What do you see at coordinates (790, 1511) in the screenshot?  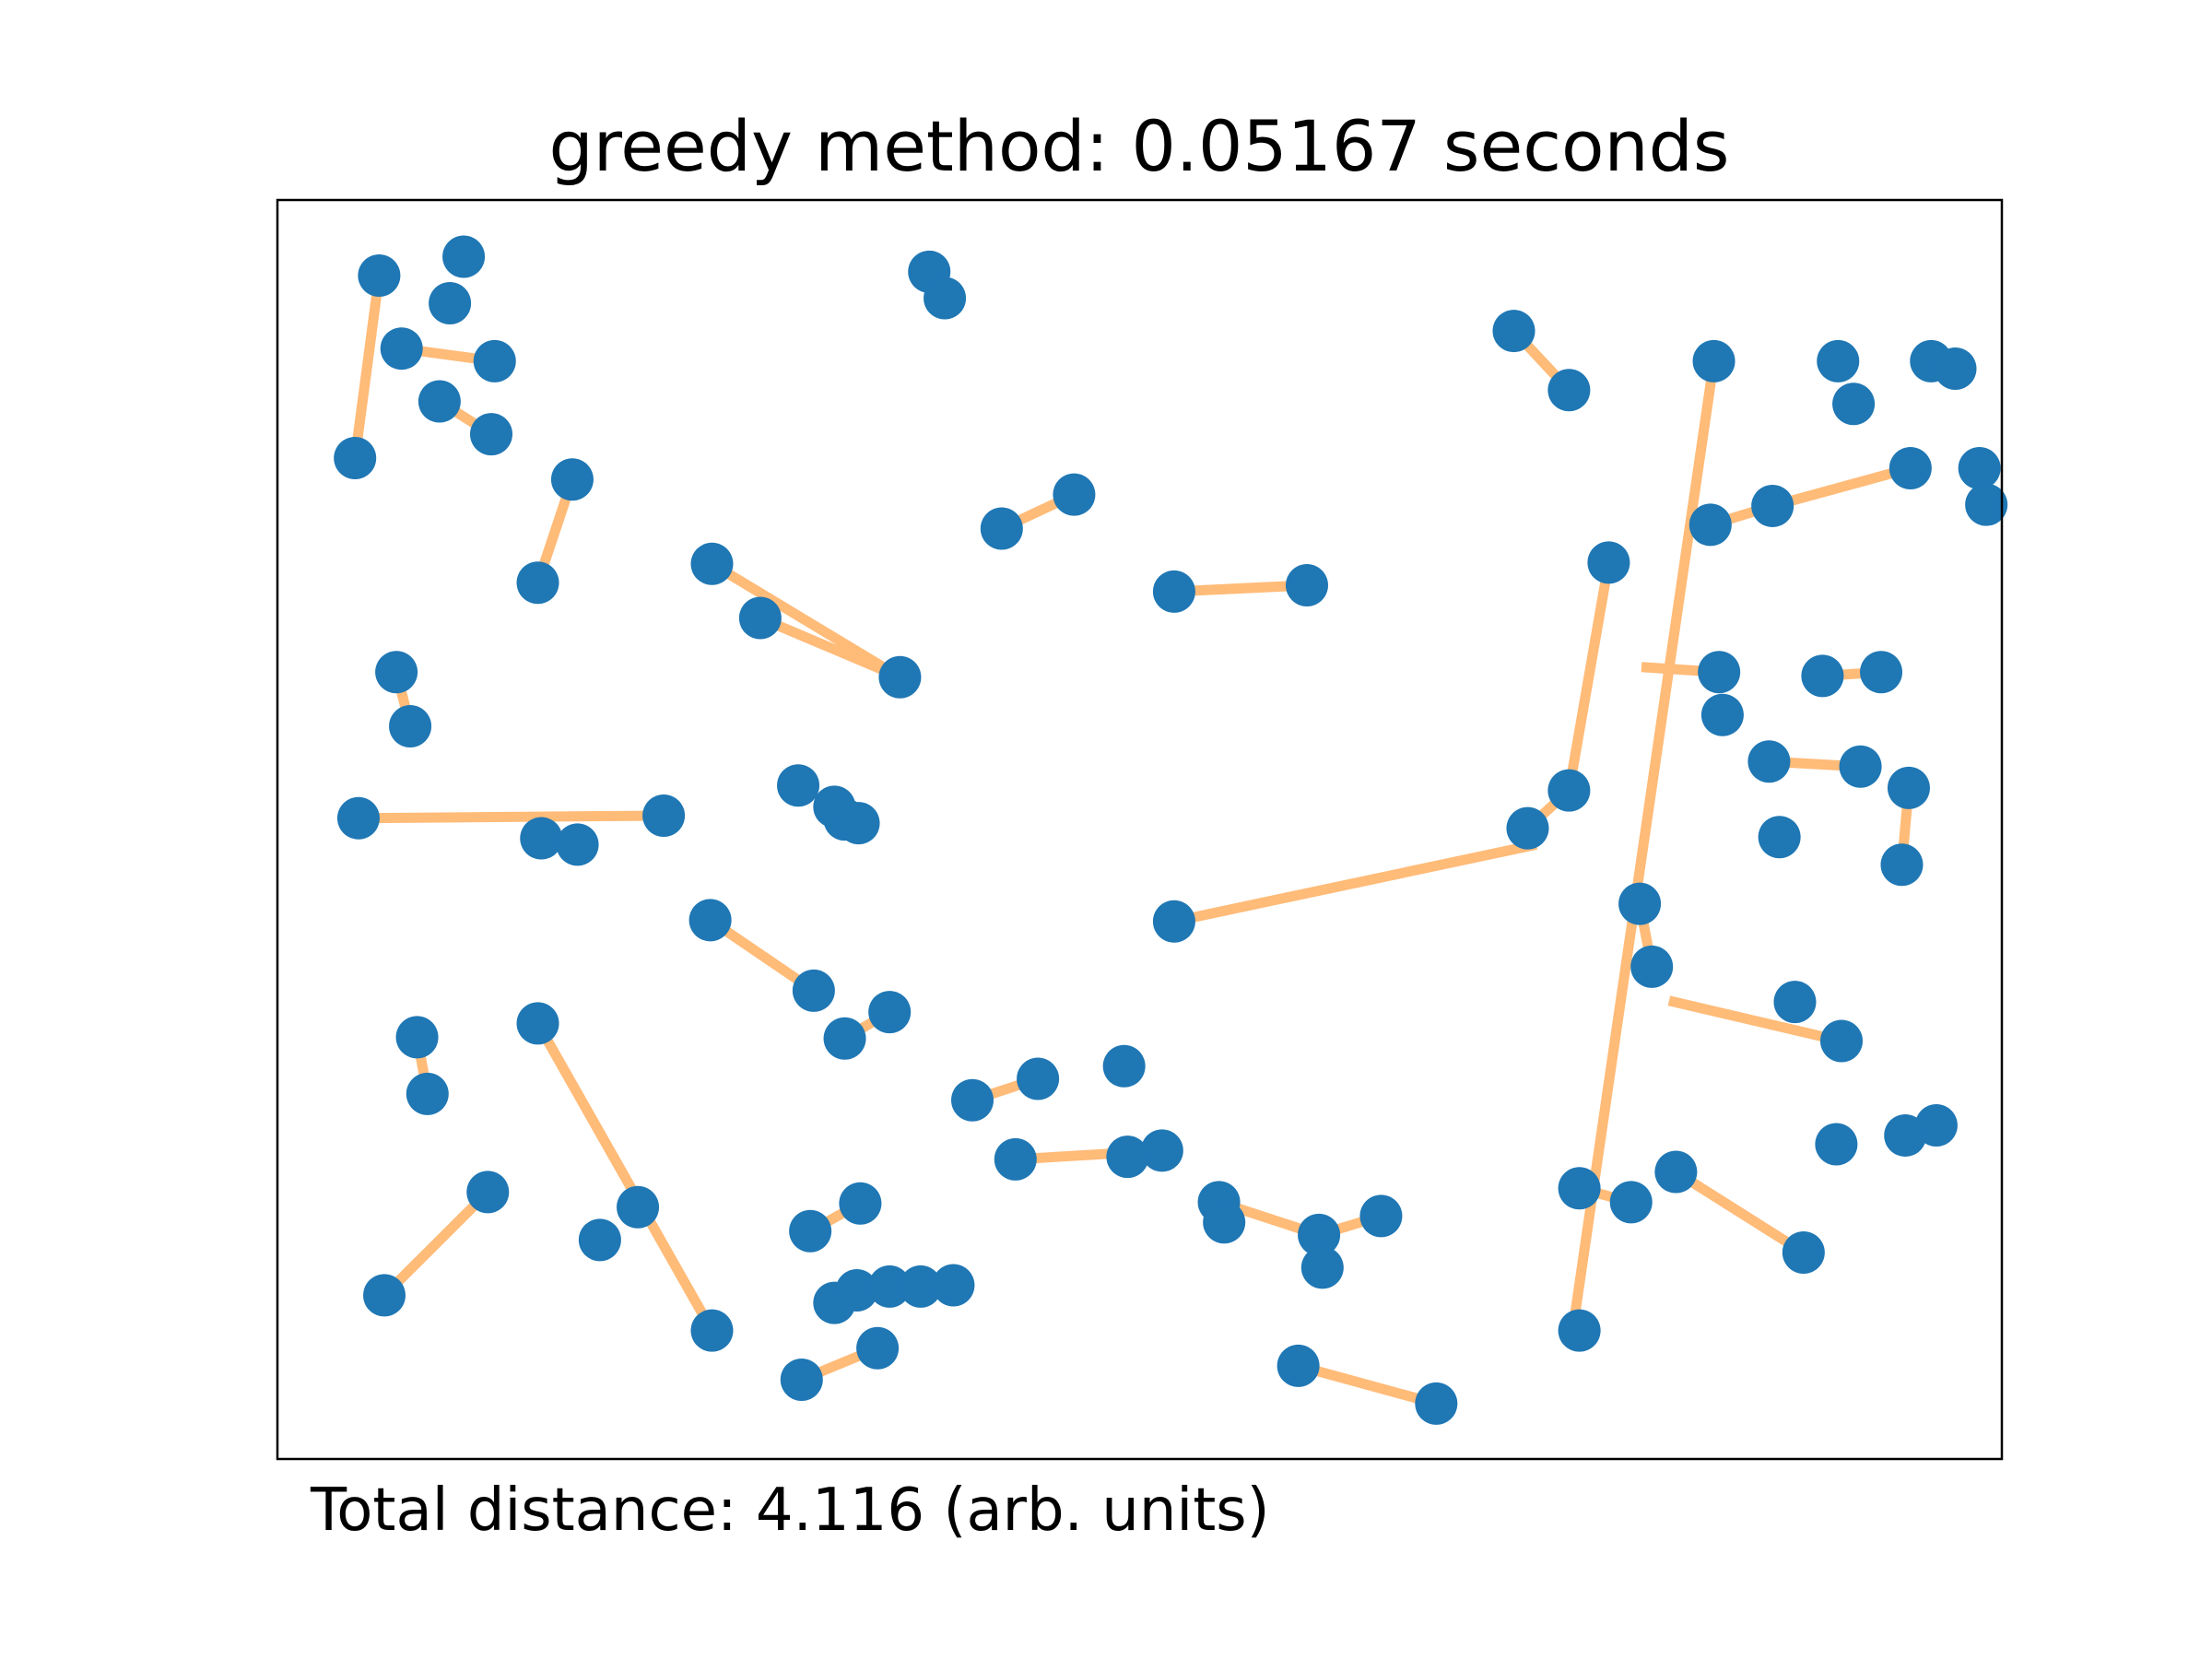 I see `total-distance-caption: Total distance: 4.116 (arb. units)` at bounding box center [790, 1511].